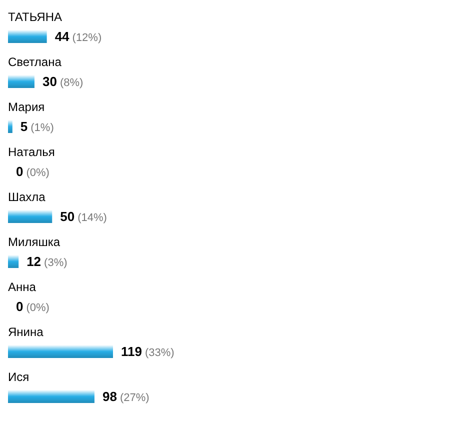 The image size is (450, 421). I want to click on y-tick-label: Мария, so click(26, 107).